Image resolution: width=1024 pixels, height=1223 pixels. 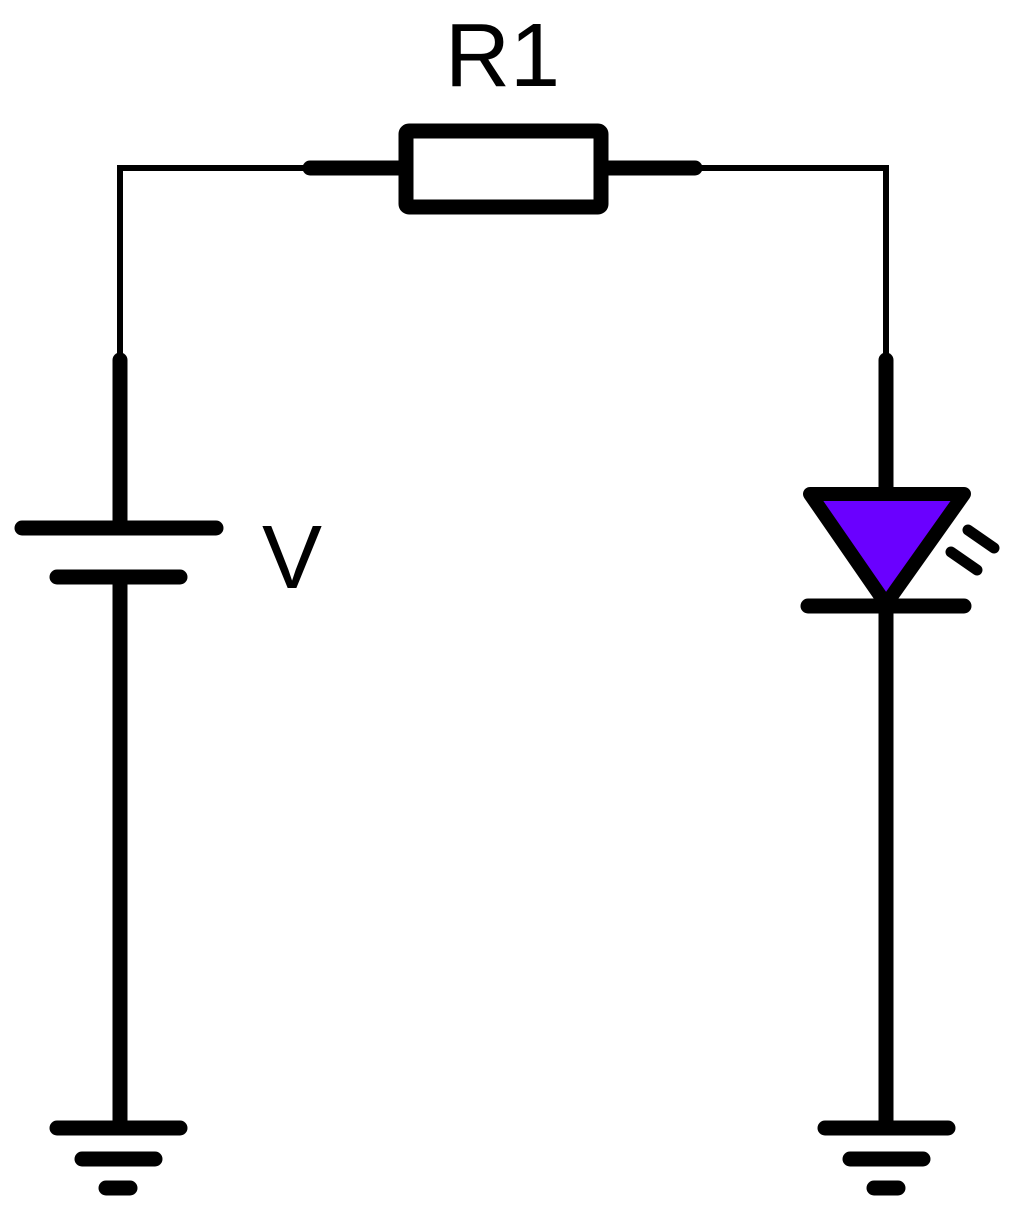 I want to click on ground-right, so click(x=886, y=1158).